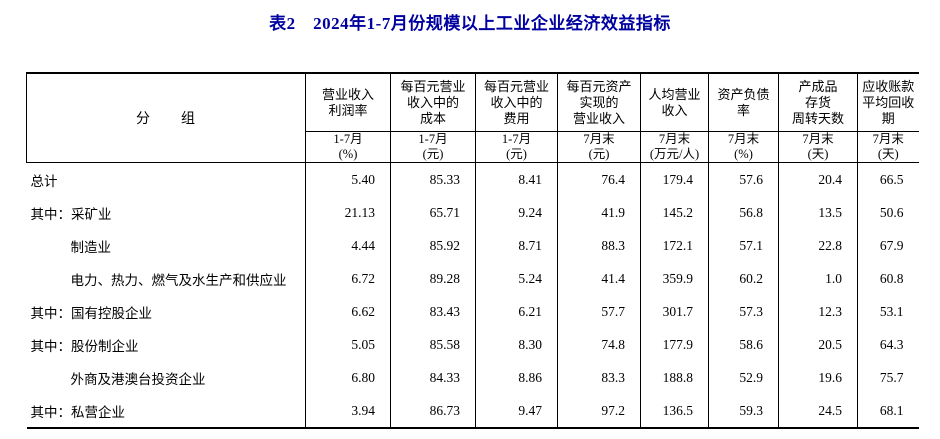 The width and height of the screenshot is (940, 439). I want to click on cell-value: 53.1, so click(888, 311).